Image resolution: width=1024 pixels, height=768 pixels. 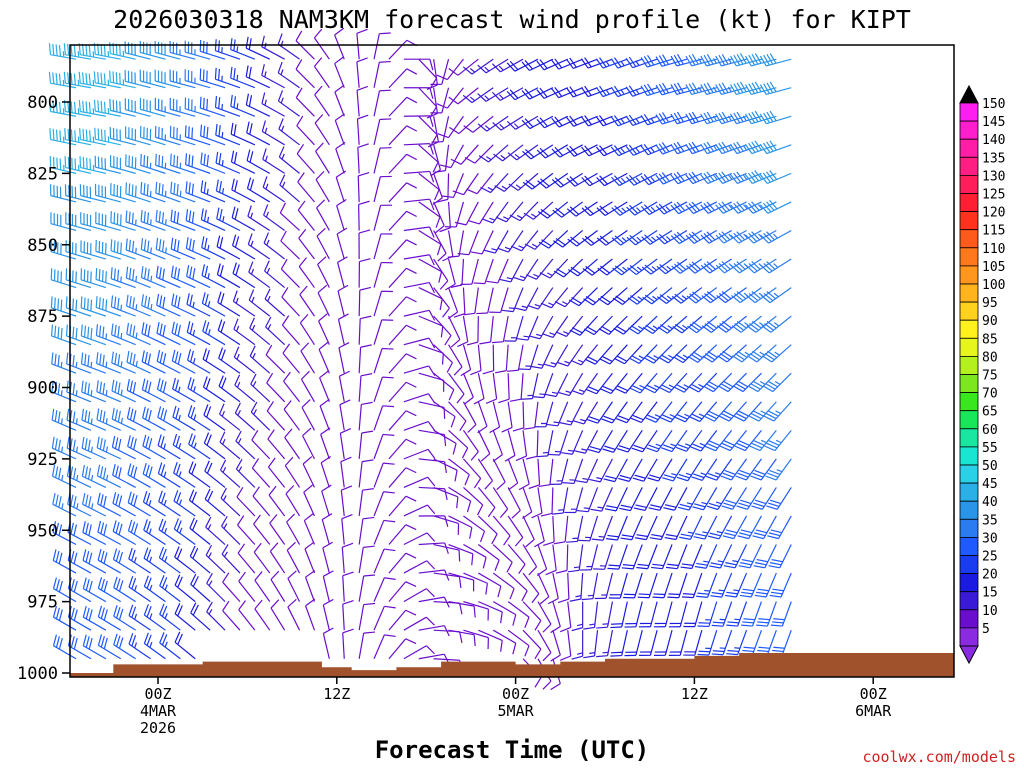 What do you see at coordinates (986, 629) in the screenshot?
I see `colorbar-label: 5` at bounding box center [986, 629].